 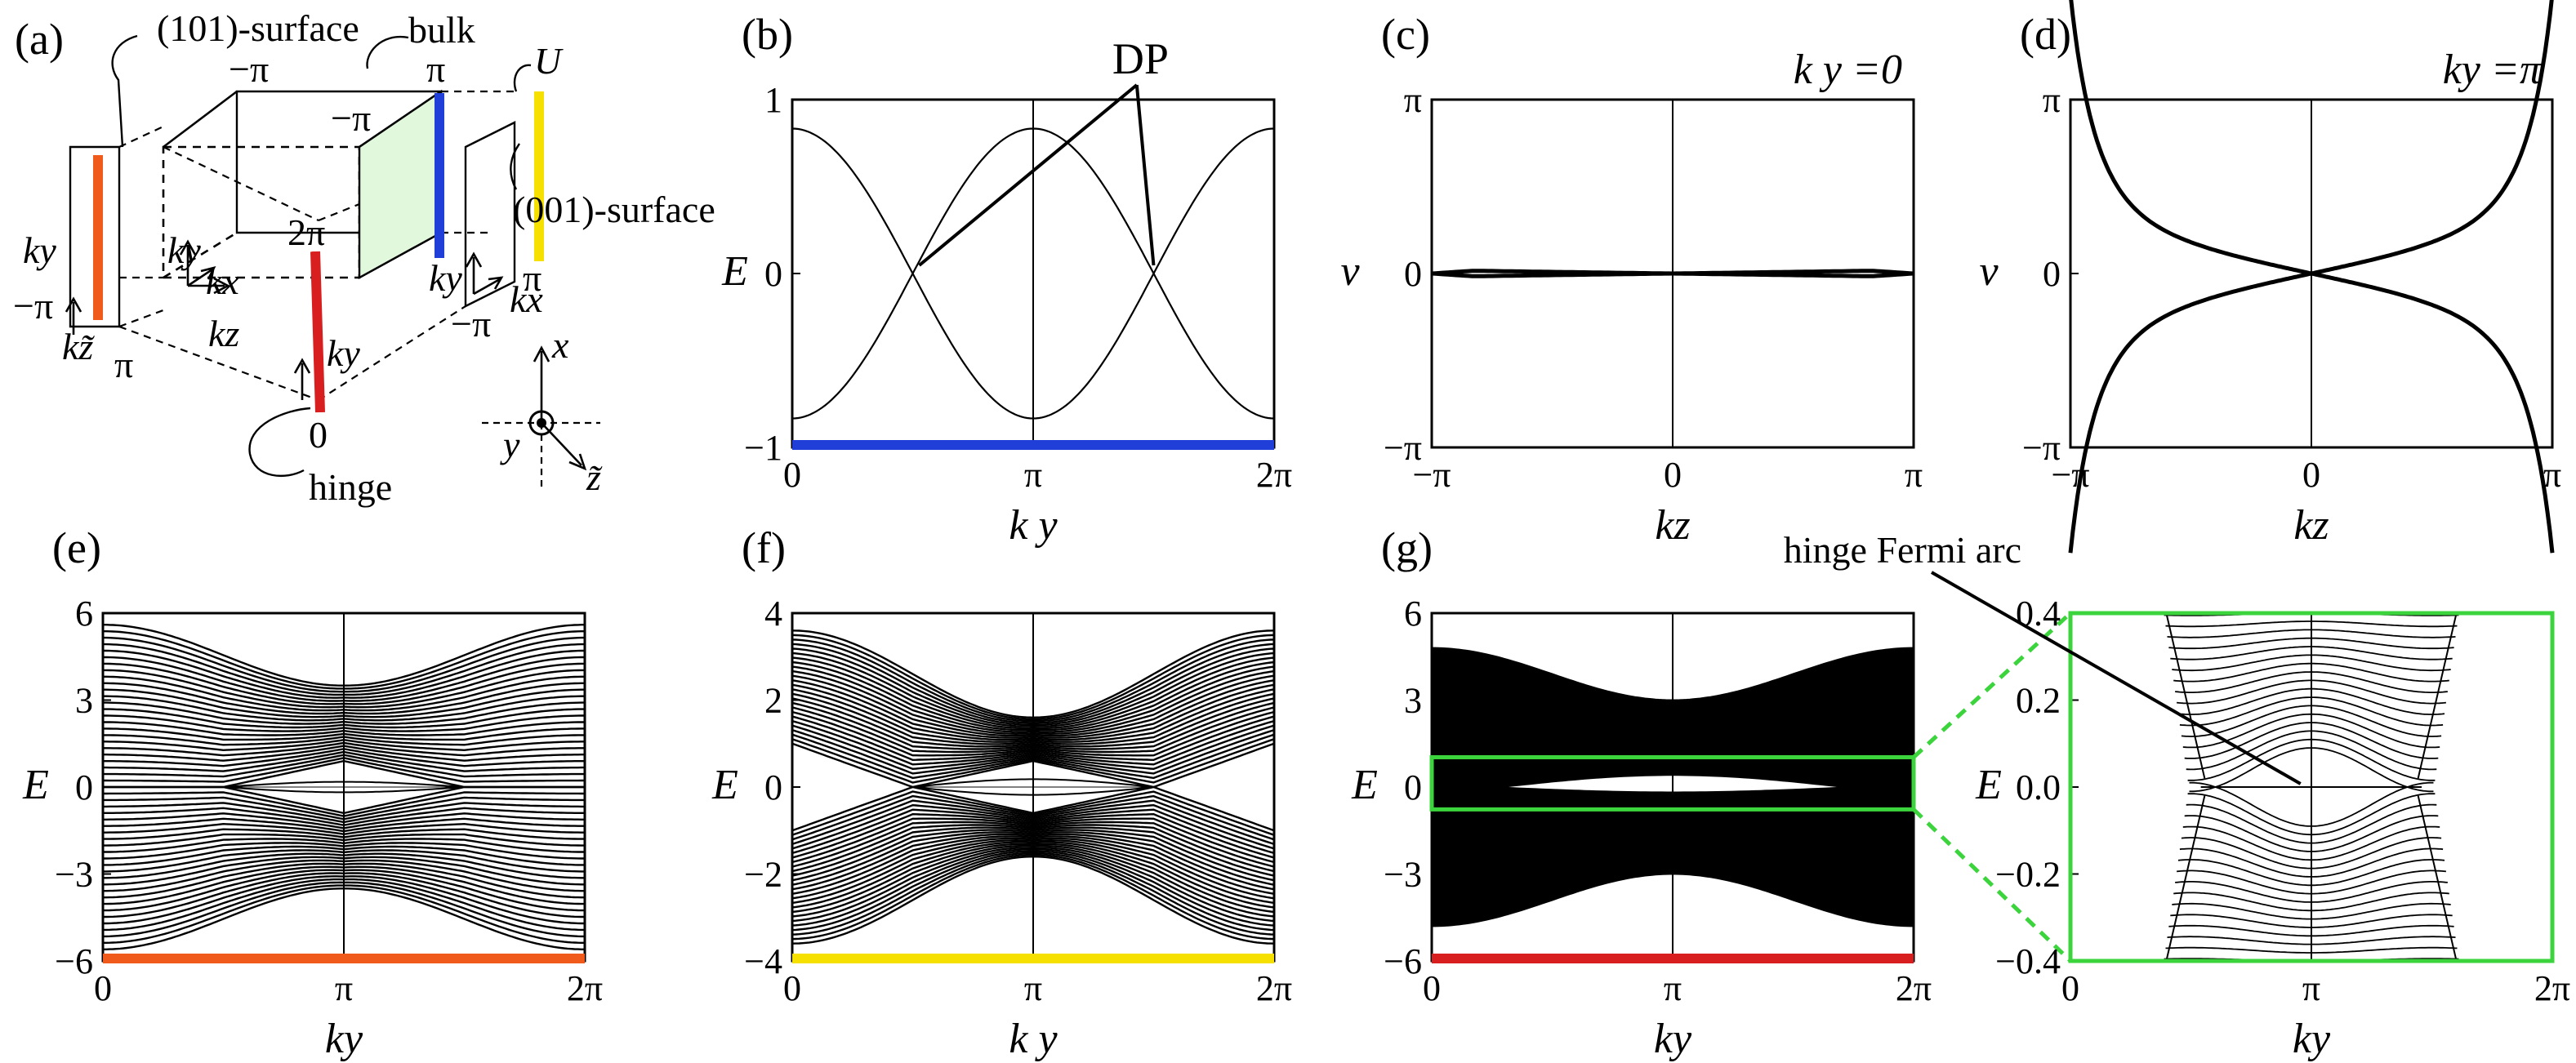 What do you see at coordinates (223, 334) in the screenshot?
I see `label-kz-a: kz` at bounding box center [223, 334].